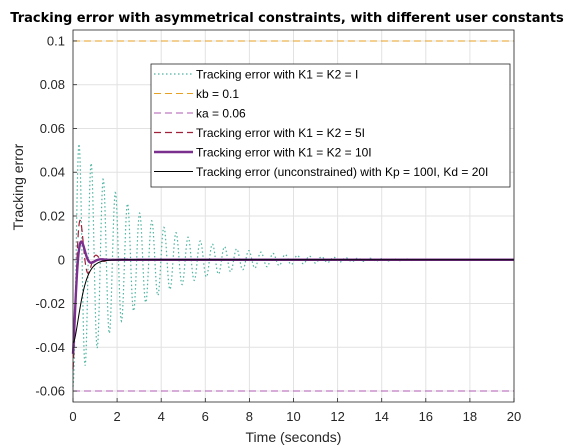 The height and width of the screenshot is (448, 568). I want to click on legend-entry-label: kb = 0.1, so click(217, 94).